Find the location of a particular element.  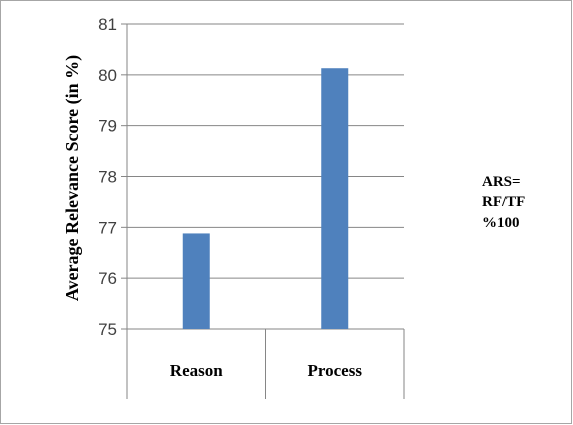

y-tick-label: 76 is located at coordinates (107, 278).